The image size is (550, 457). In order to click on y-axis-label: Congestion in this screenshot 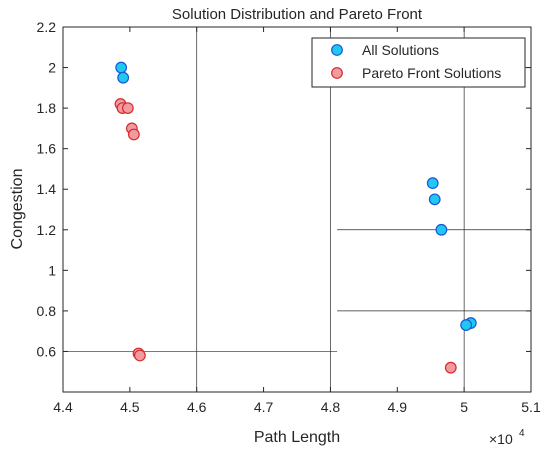, I will do `click(17, 209)`.